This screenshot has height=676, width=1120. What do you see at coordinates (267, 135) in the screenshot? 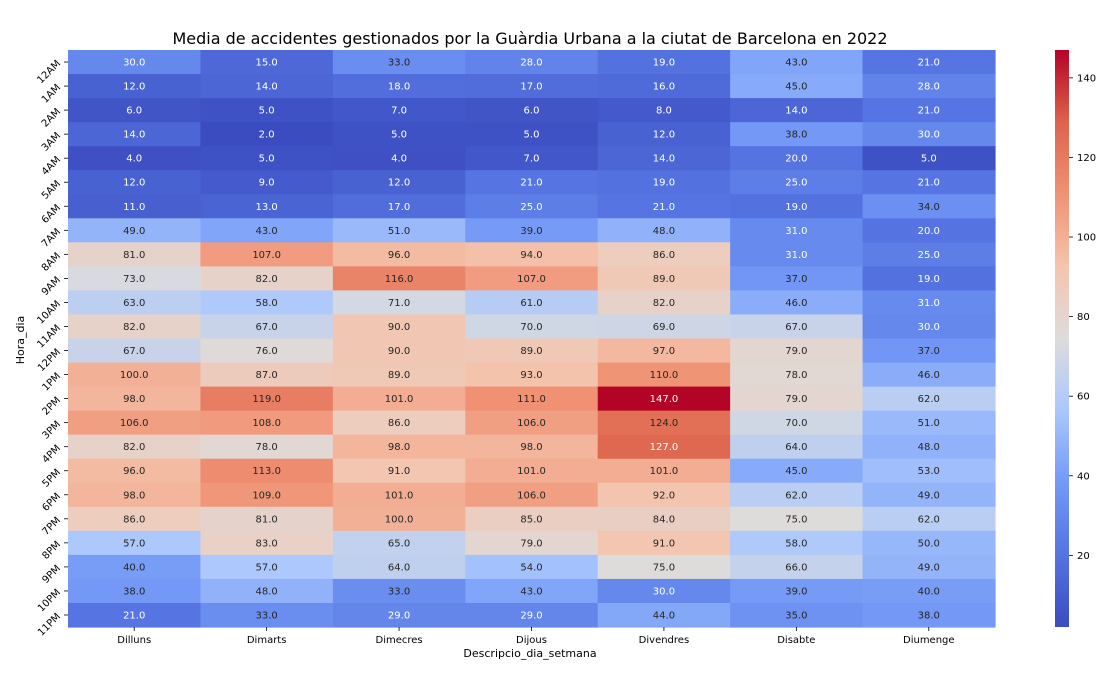
I see `cell-value-label: 2.0` at bounding box center [267, 135].